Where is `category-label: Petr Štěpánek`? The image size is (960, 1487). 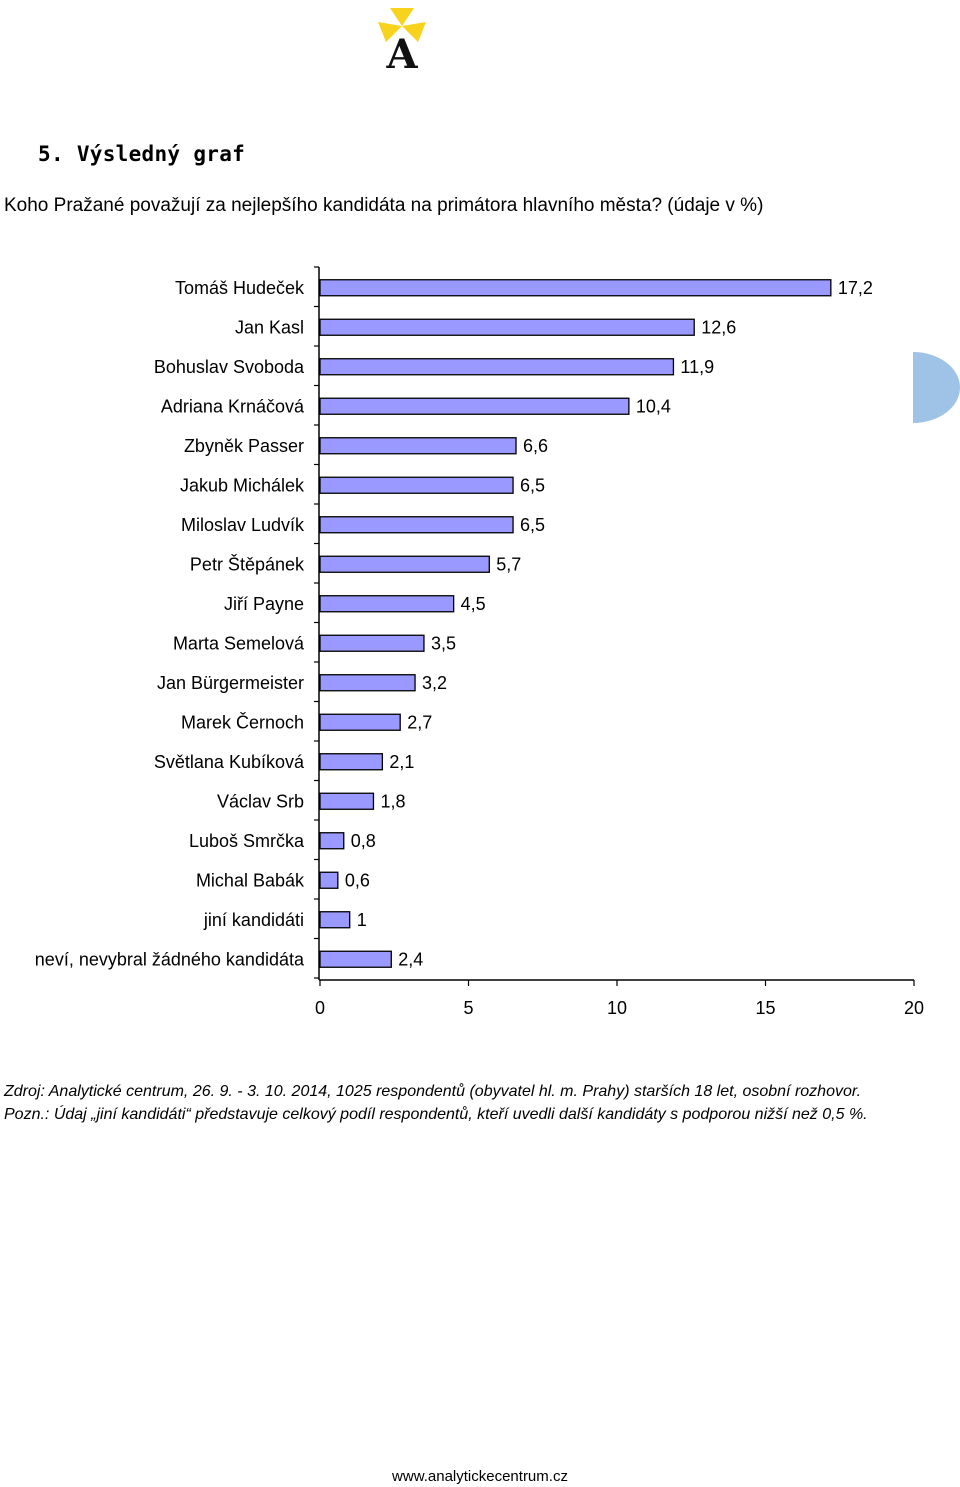
category-label: Petr Štěpánek is located at coordinates (247, 563).